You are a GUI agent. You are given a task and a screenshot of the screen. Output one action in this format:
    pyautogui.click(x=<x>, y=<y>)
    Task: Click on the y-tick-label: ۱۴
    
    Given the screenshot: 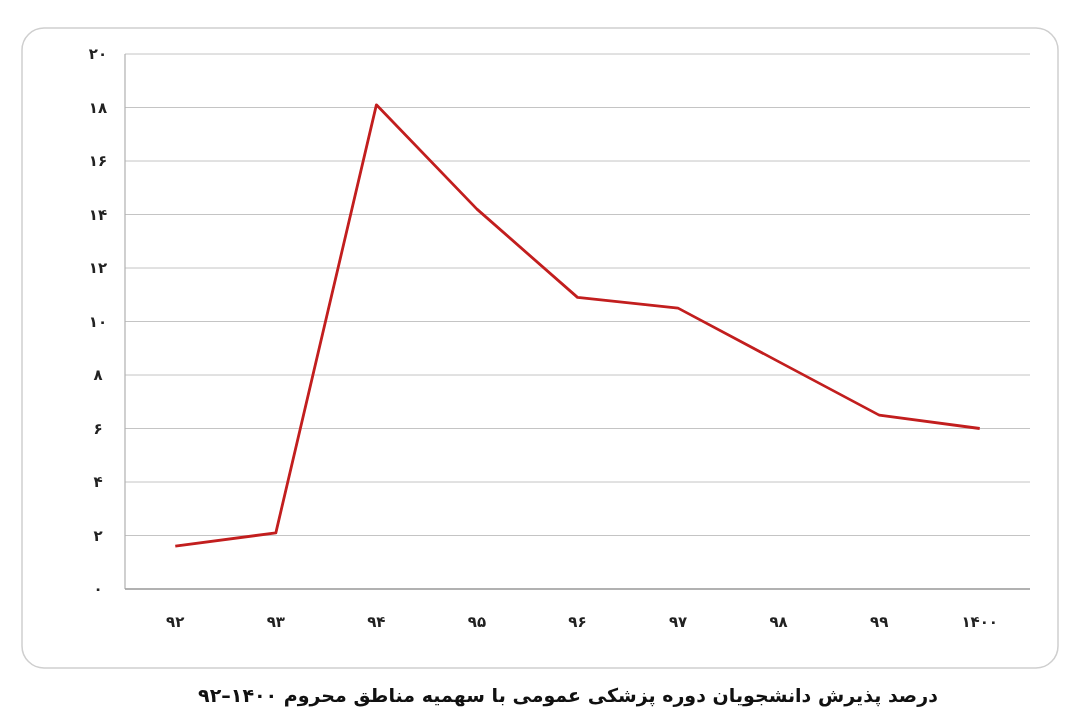 What is the action you would take?
    pyautogui.click(x=98, y=214)
    